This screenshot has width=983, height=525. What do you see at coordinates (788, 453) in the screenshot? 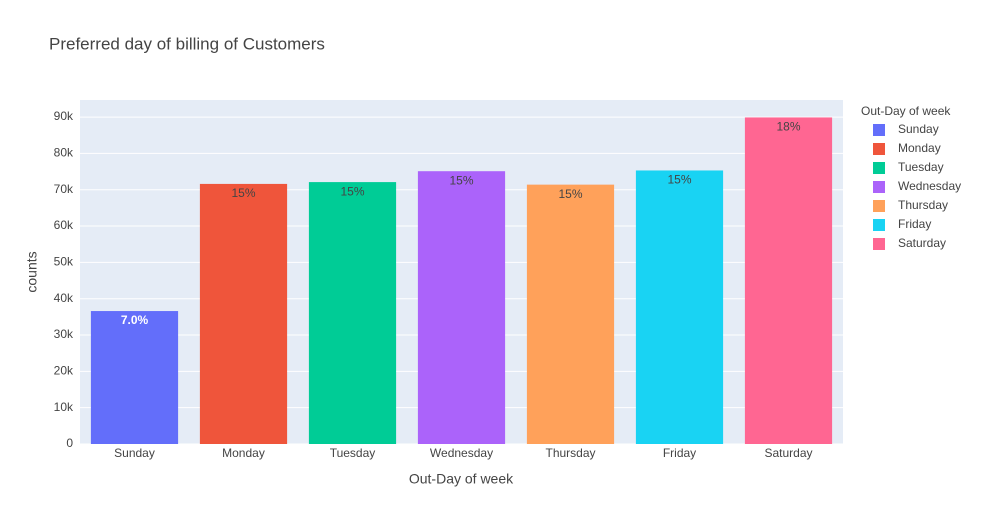
I see `x-tick-label: Saturday` at bounding box center [788, 453].